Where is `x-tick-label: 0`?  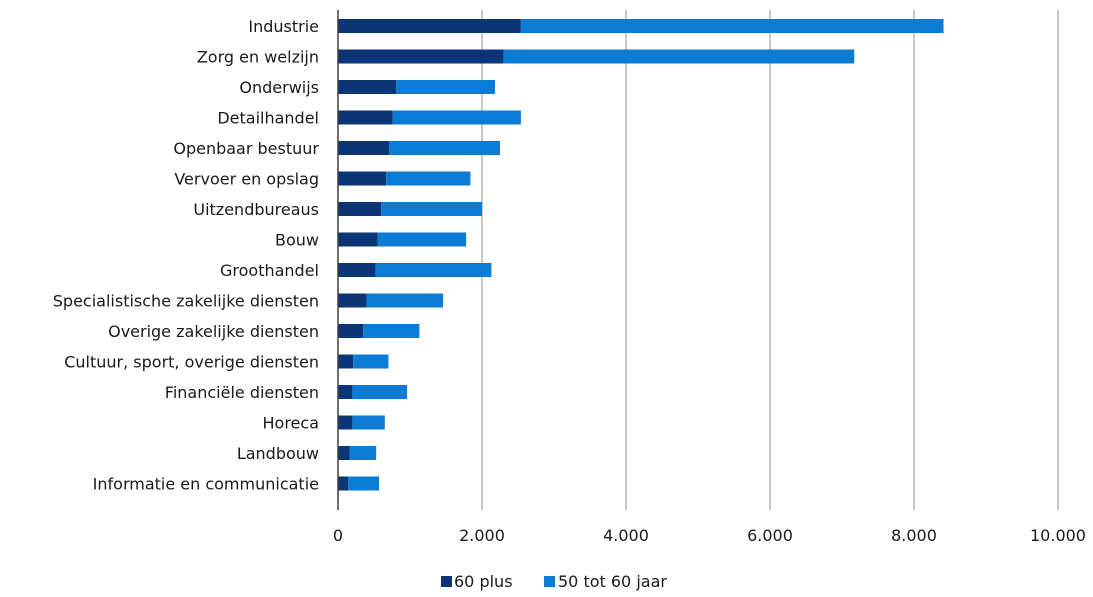 x-tick-label: 0 is located at coordinates (338, 535).